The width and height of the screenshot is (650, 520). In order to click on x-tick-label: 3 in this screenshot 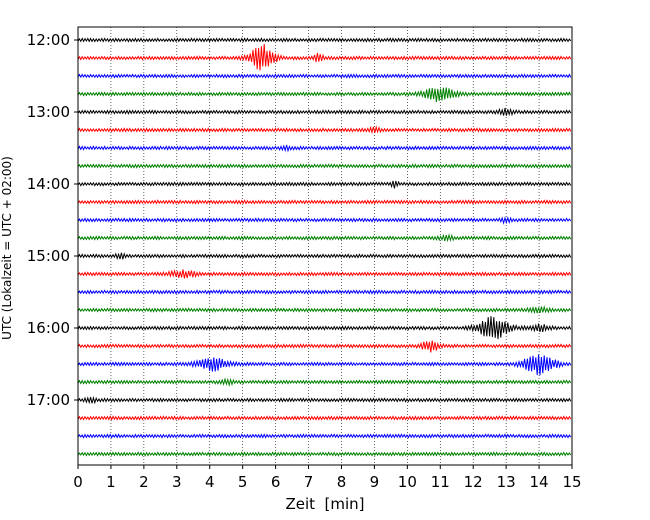, I will do `click(177, 482)`.